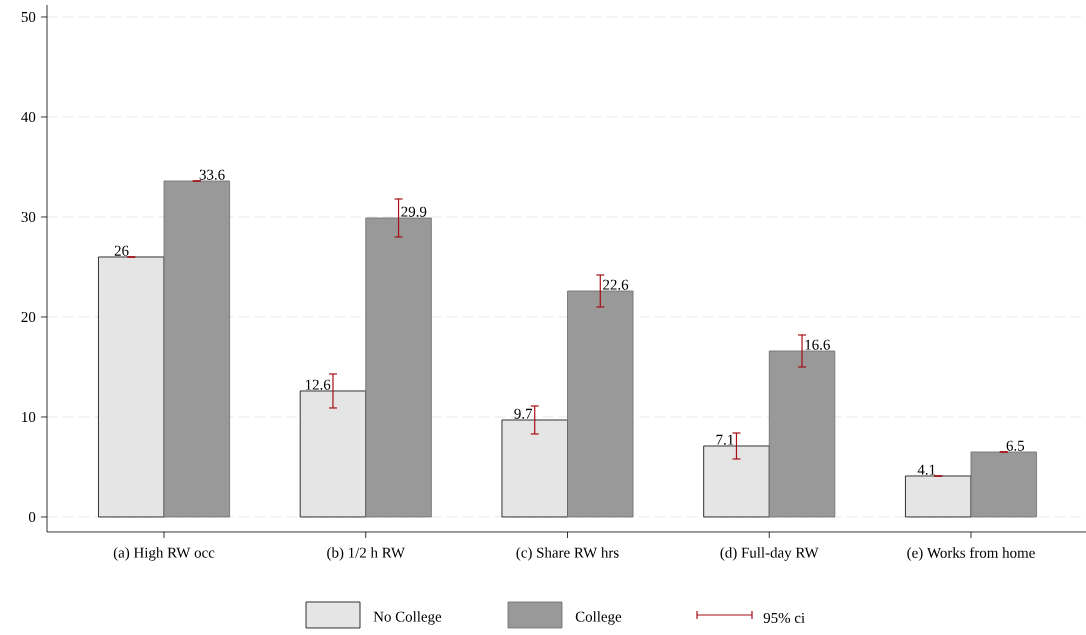 This screenshot has height=635, width=1086. Describe the element at coordinates (817, 344) in the screenshot. I see `data-label: 16.6` at that location.